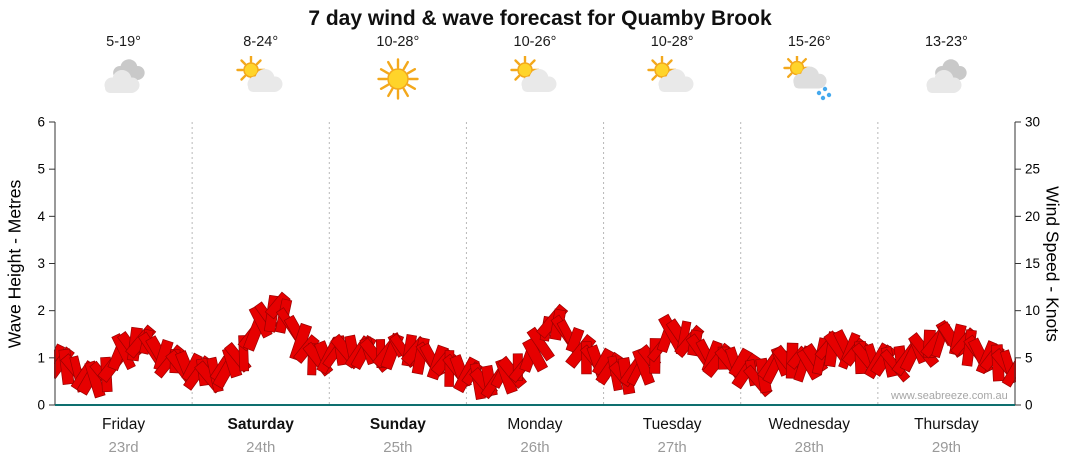  Describe the element at coordinates (123, 42) in the screenshot. I see `temp-range: 5-19°` at that location.